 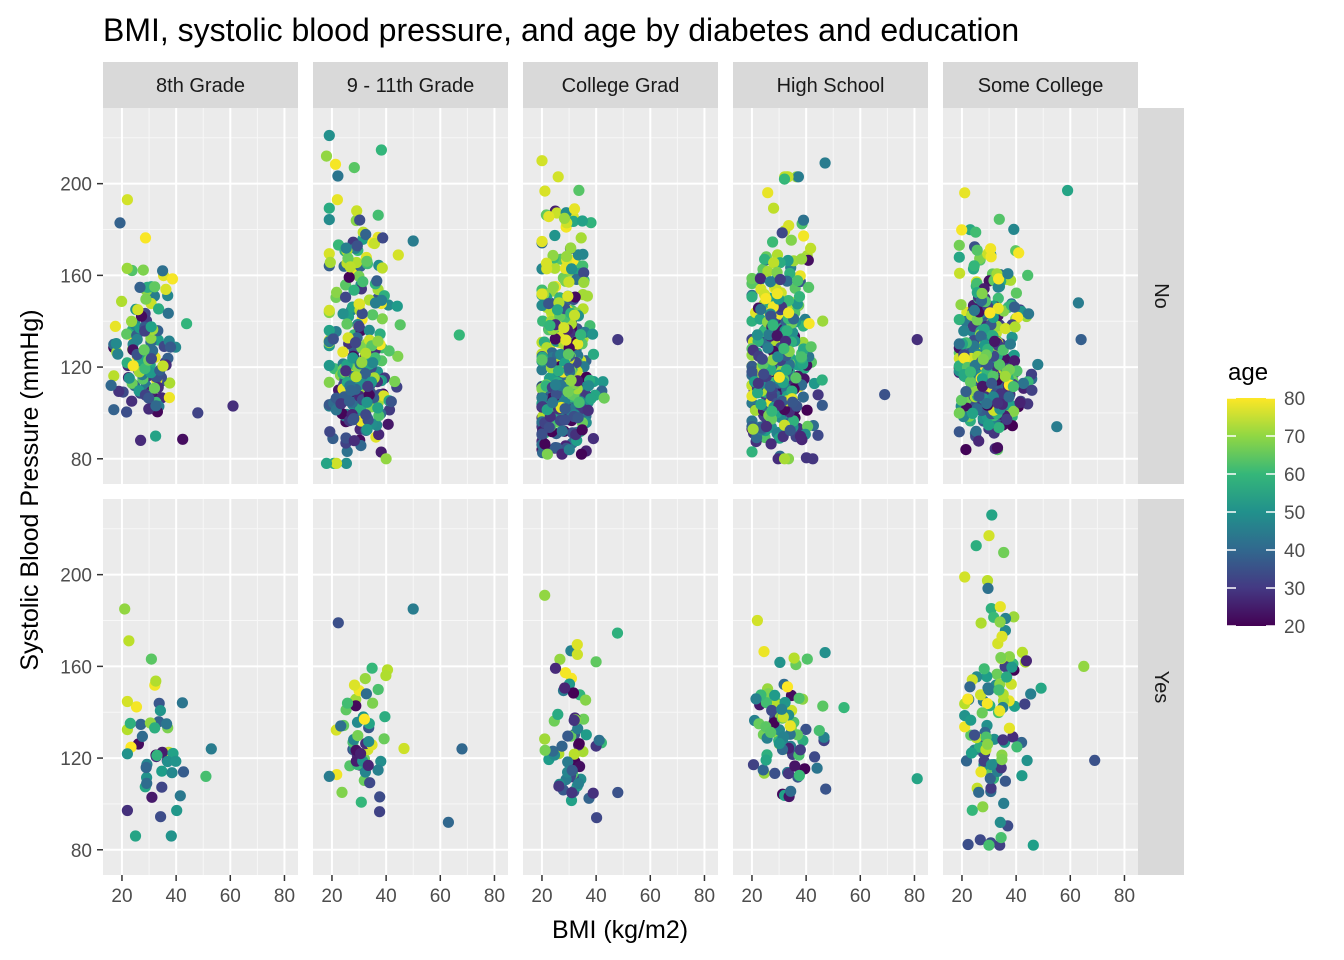 I want to click on strip-label-row: No, so click(x=1161, y=296).